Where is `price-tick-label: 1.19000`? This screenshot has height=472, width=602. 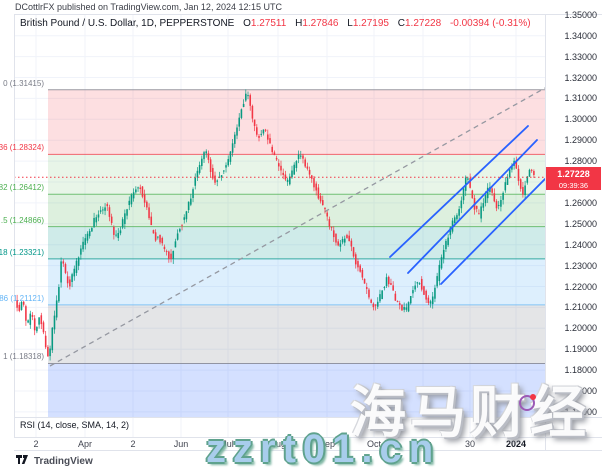 price-tick-label: 1.19000 is located at coordinates (580, 349).